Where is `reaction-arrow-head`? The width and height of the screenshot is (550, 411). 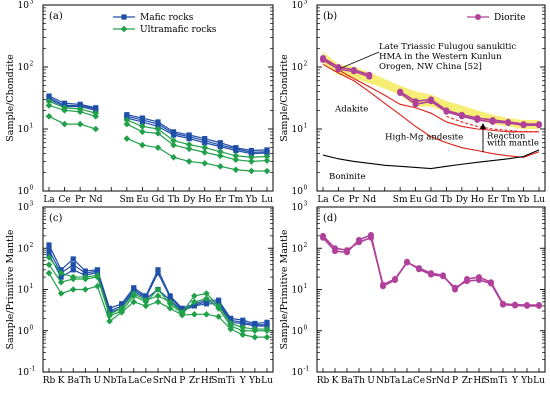 reaction-arrow-head is located at coordinates (483, 125).